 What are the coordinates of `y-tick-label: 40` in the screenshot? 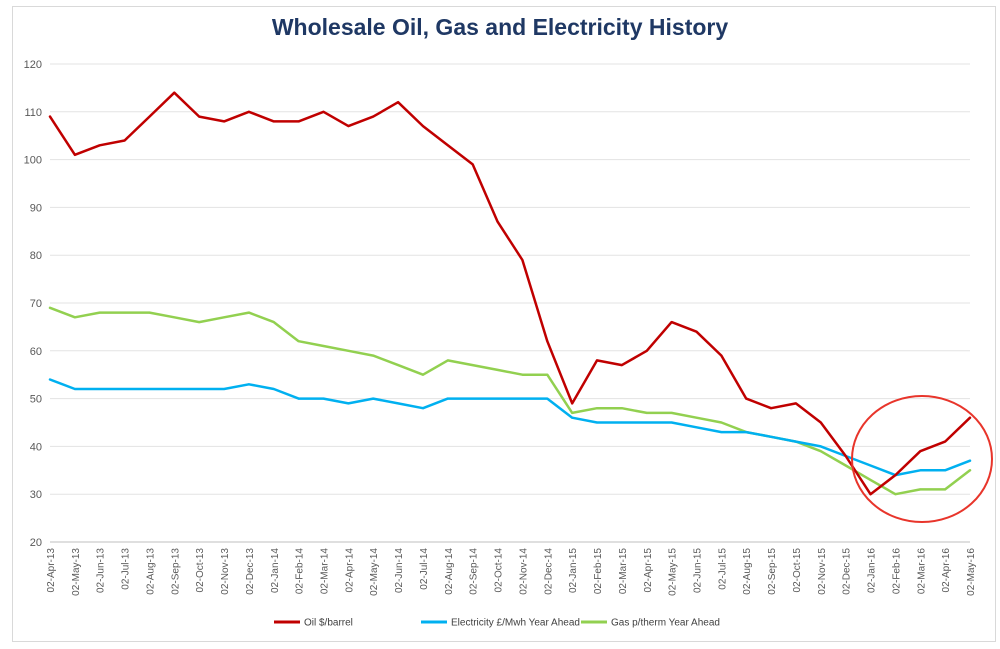 It's located at (36, 447).